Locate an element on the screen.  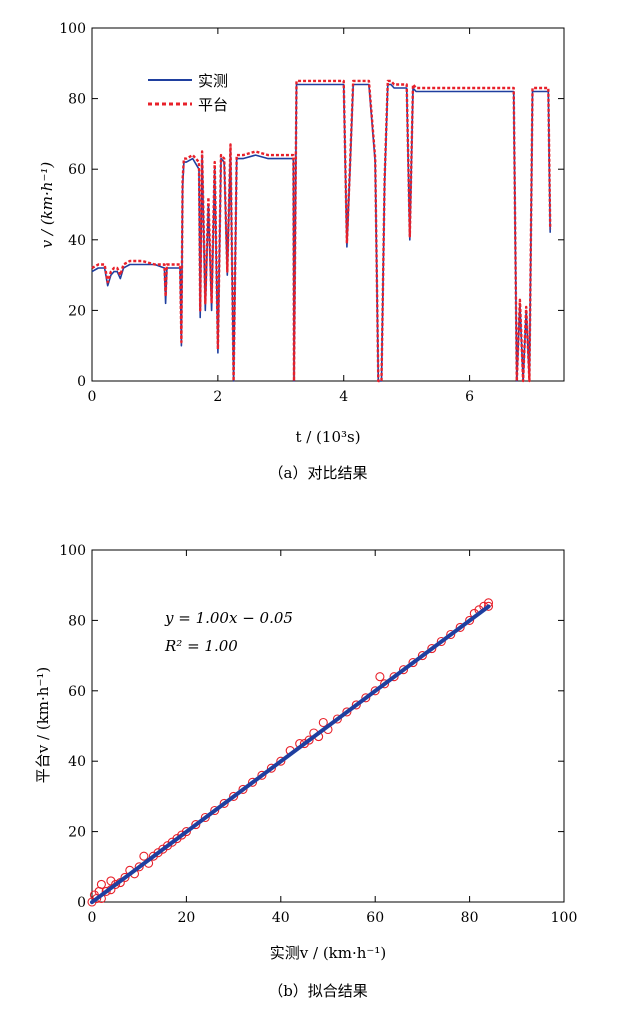
legend-label-platform: 平台 is located at coordinates (213, 105).